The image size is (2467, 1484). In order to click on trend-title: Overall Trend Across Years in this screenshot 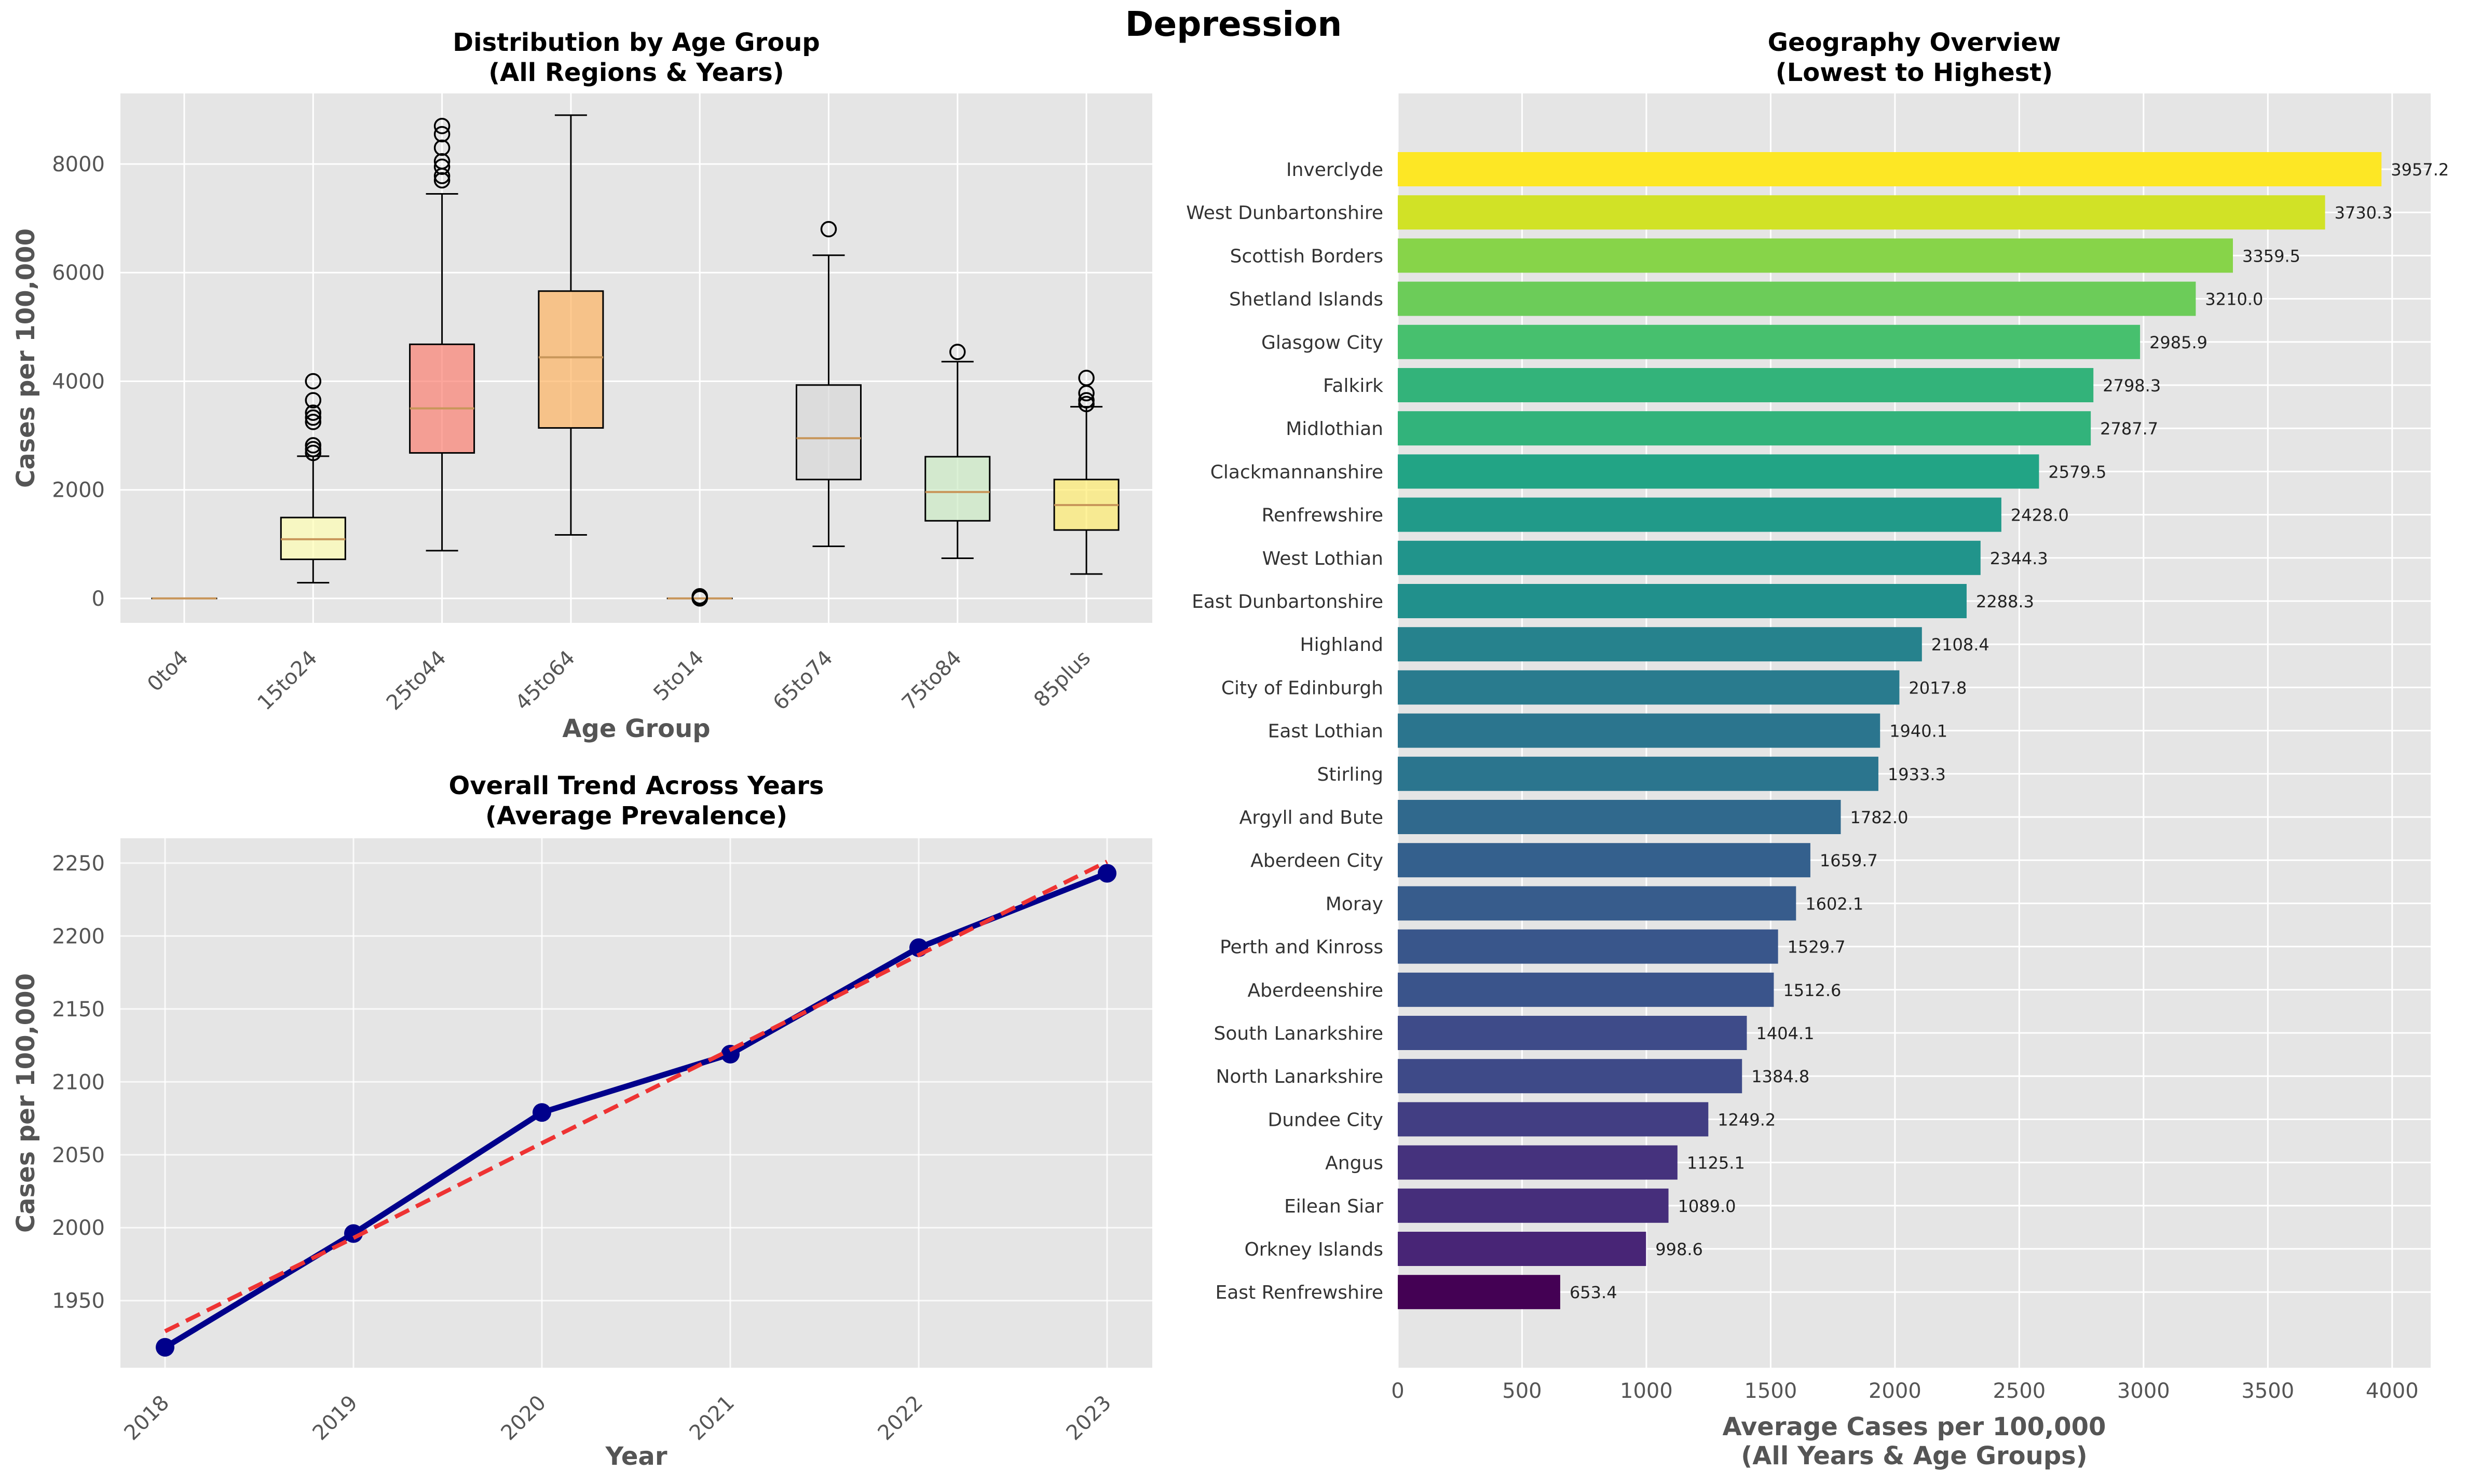, I will do `click(636, 785)`.